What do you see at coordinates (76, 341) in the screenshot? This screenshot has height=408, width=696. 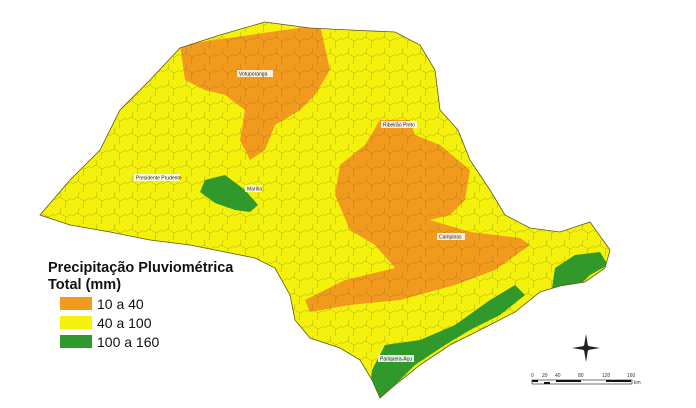 I see `legend-swatch-green` at bounding box center [76, 341].